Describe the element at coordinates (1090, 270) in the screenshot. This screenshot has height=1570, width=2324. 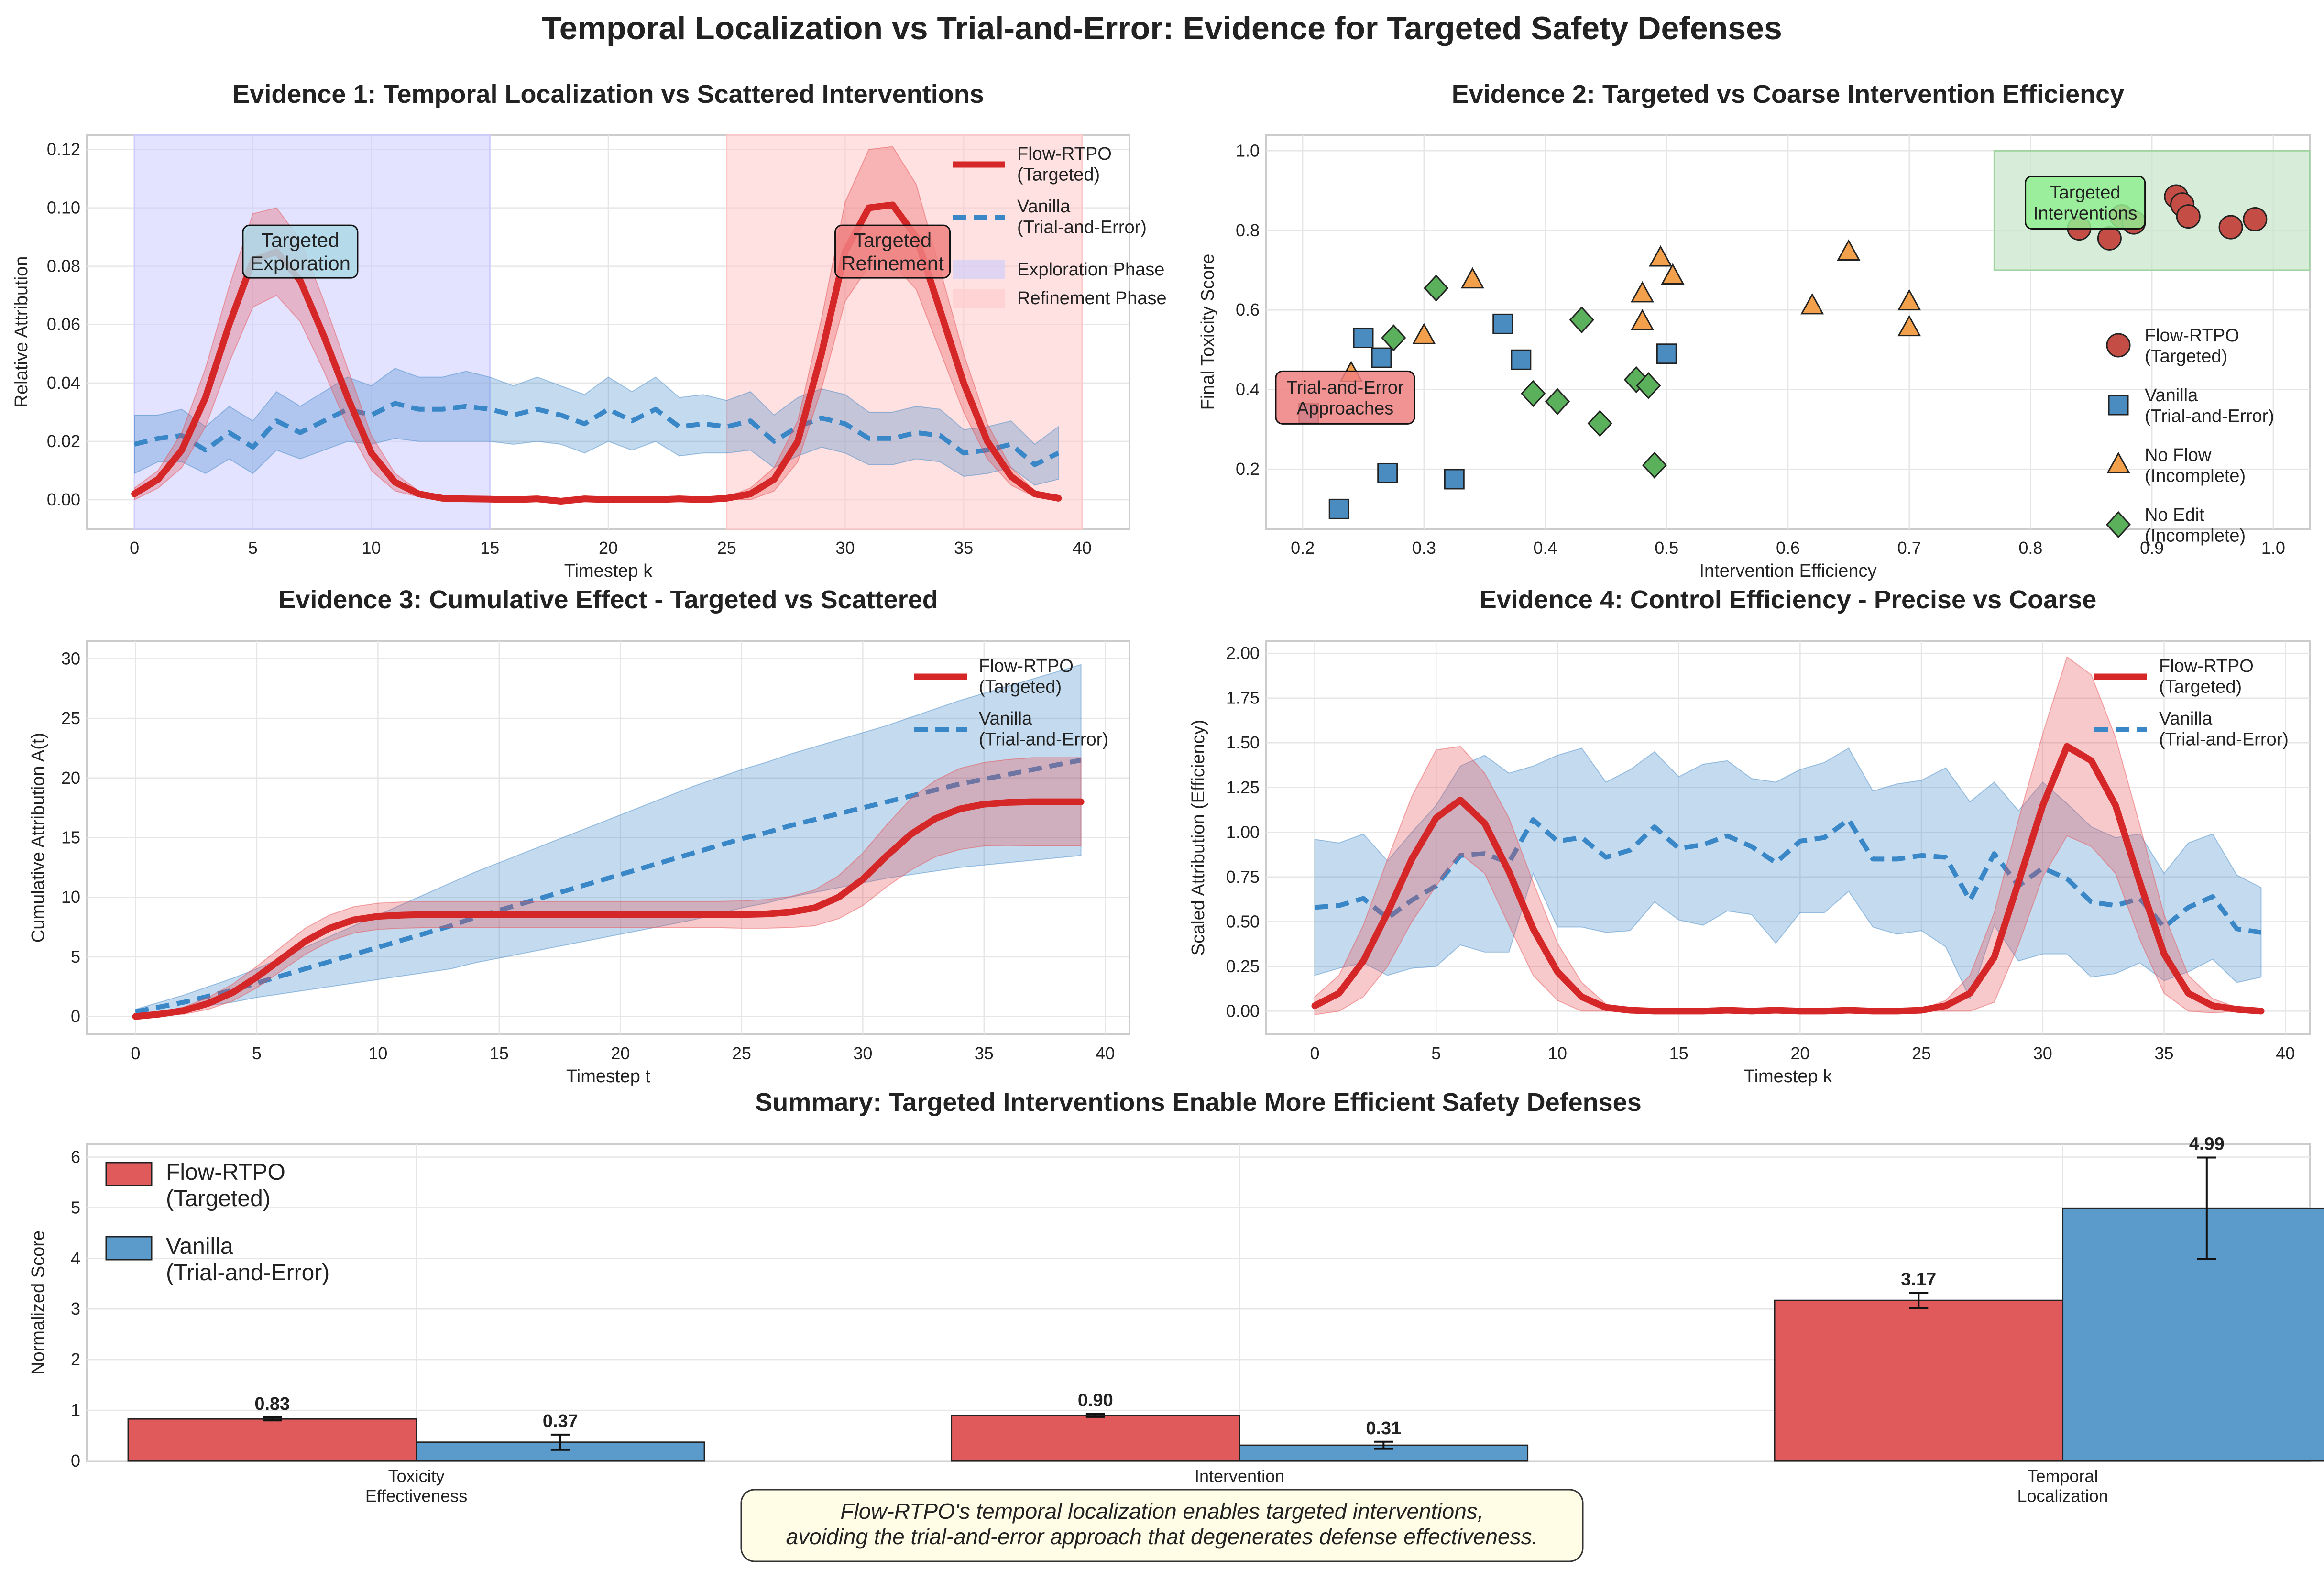
I see `legend-label: Exploration Phase` at that location.